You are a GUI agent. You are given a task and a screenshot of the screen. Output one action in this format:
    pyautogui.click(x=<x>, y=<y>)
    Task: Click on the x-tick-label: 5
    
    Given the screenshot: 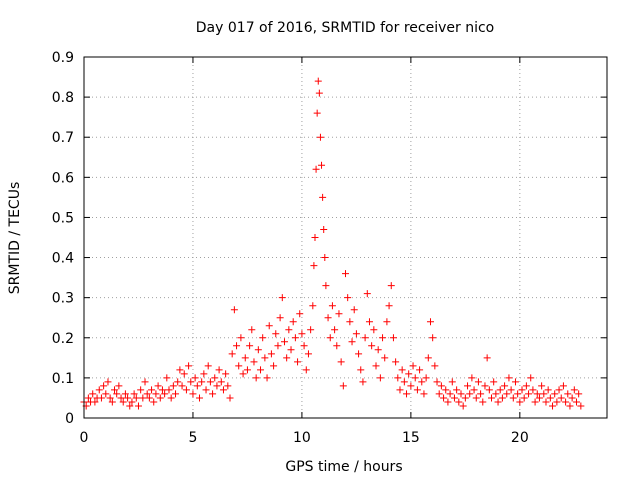 What is the action you would take?
    pyautogui.click(x=192, y=438)
    